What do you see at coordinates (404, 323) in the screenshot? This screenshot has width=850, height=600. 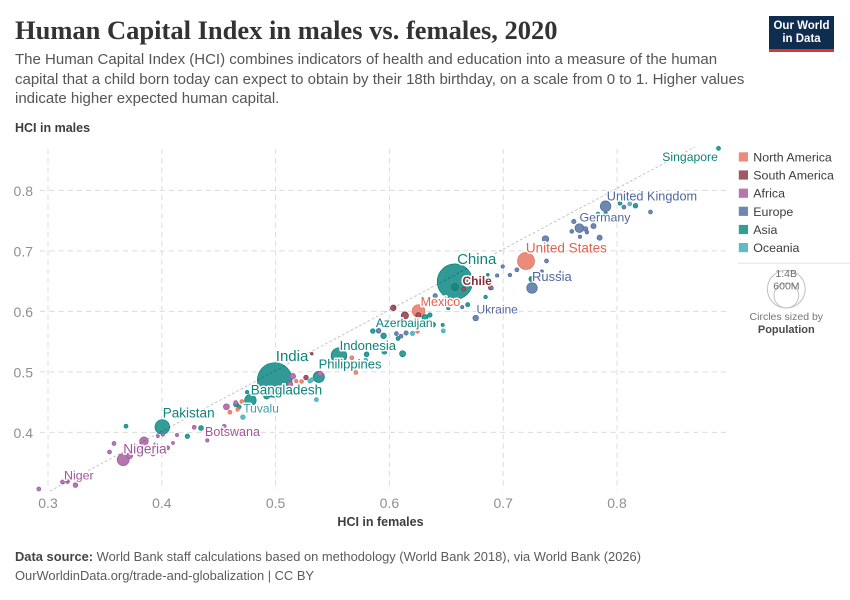 I see `svg-text: Azerbaijan` at bounding box center [404, 323].